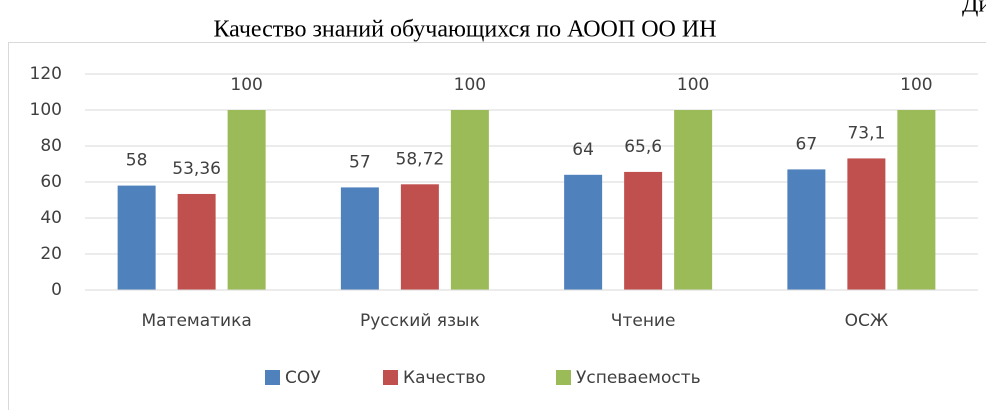 This screenshot has height=410, width=986. I want to click on legend-label: СОУ, so click(303, 378).